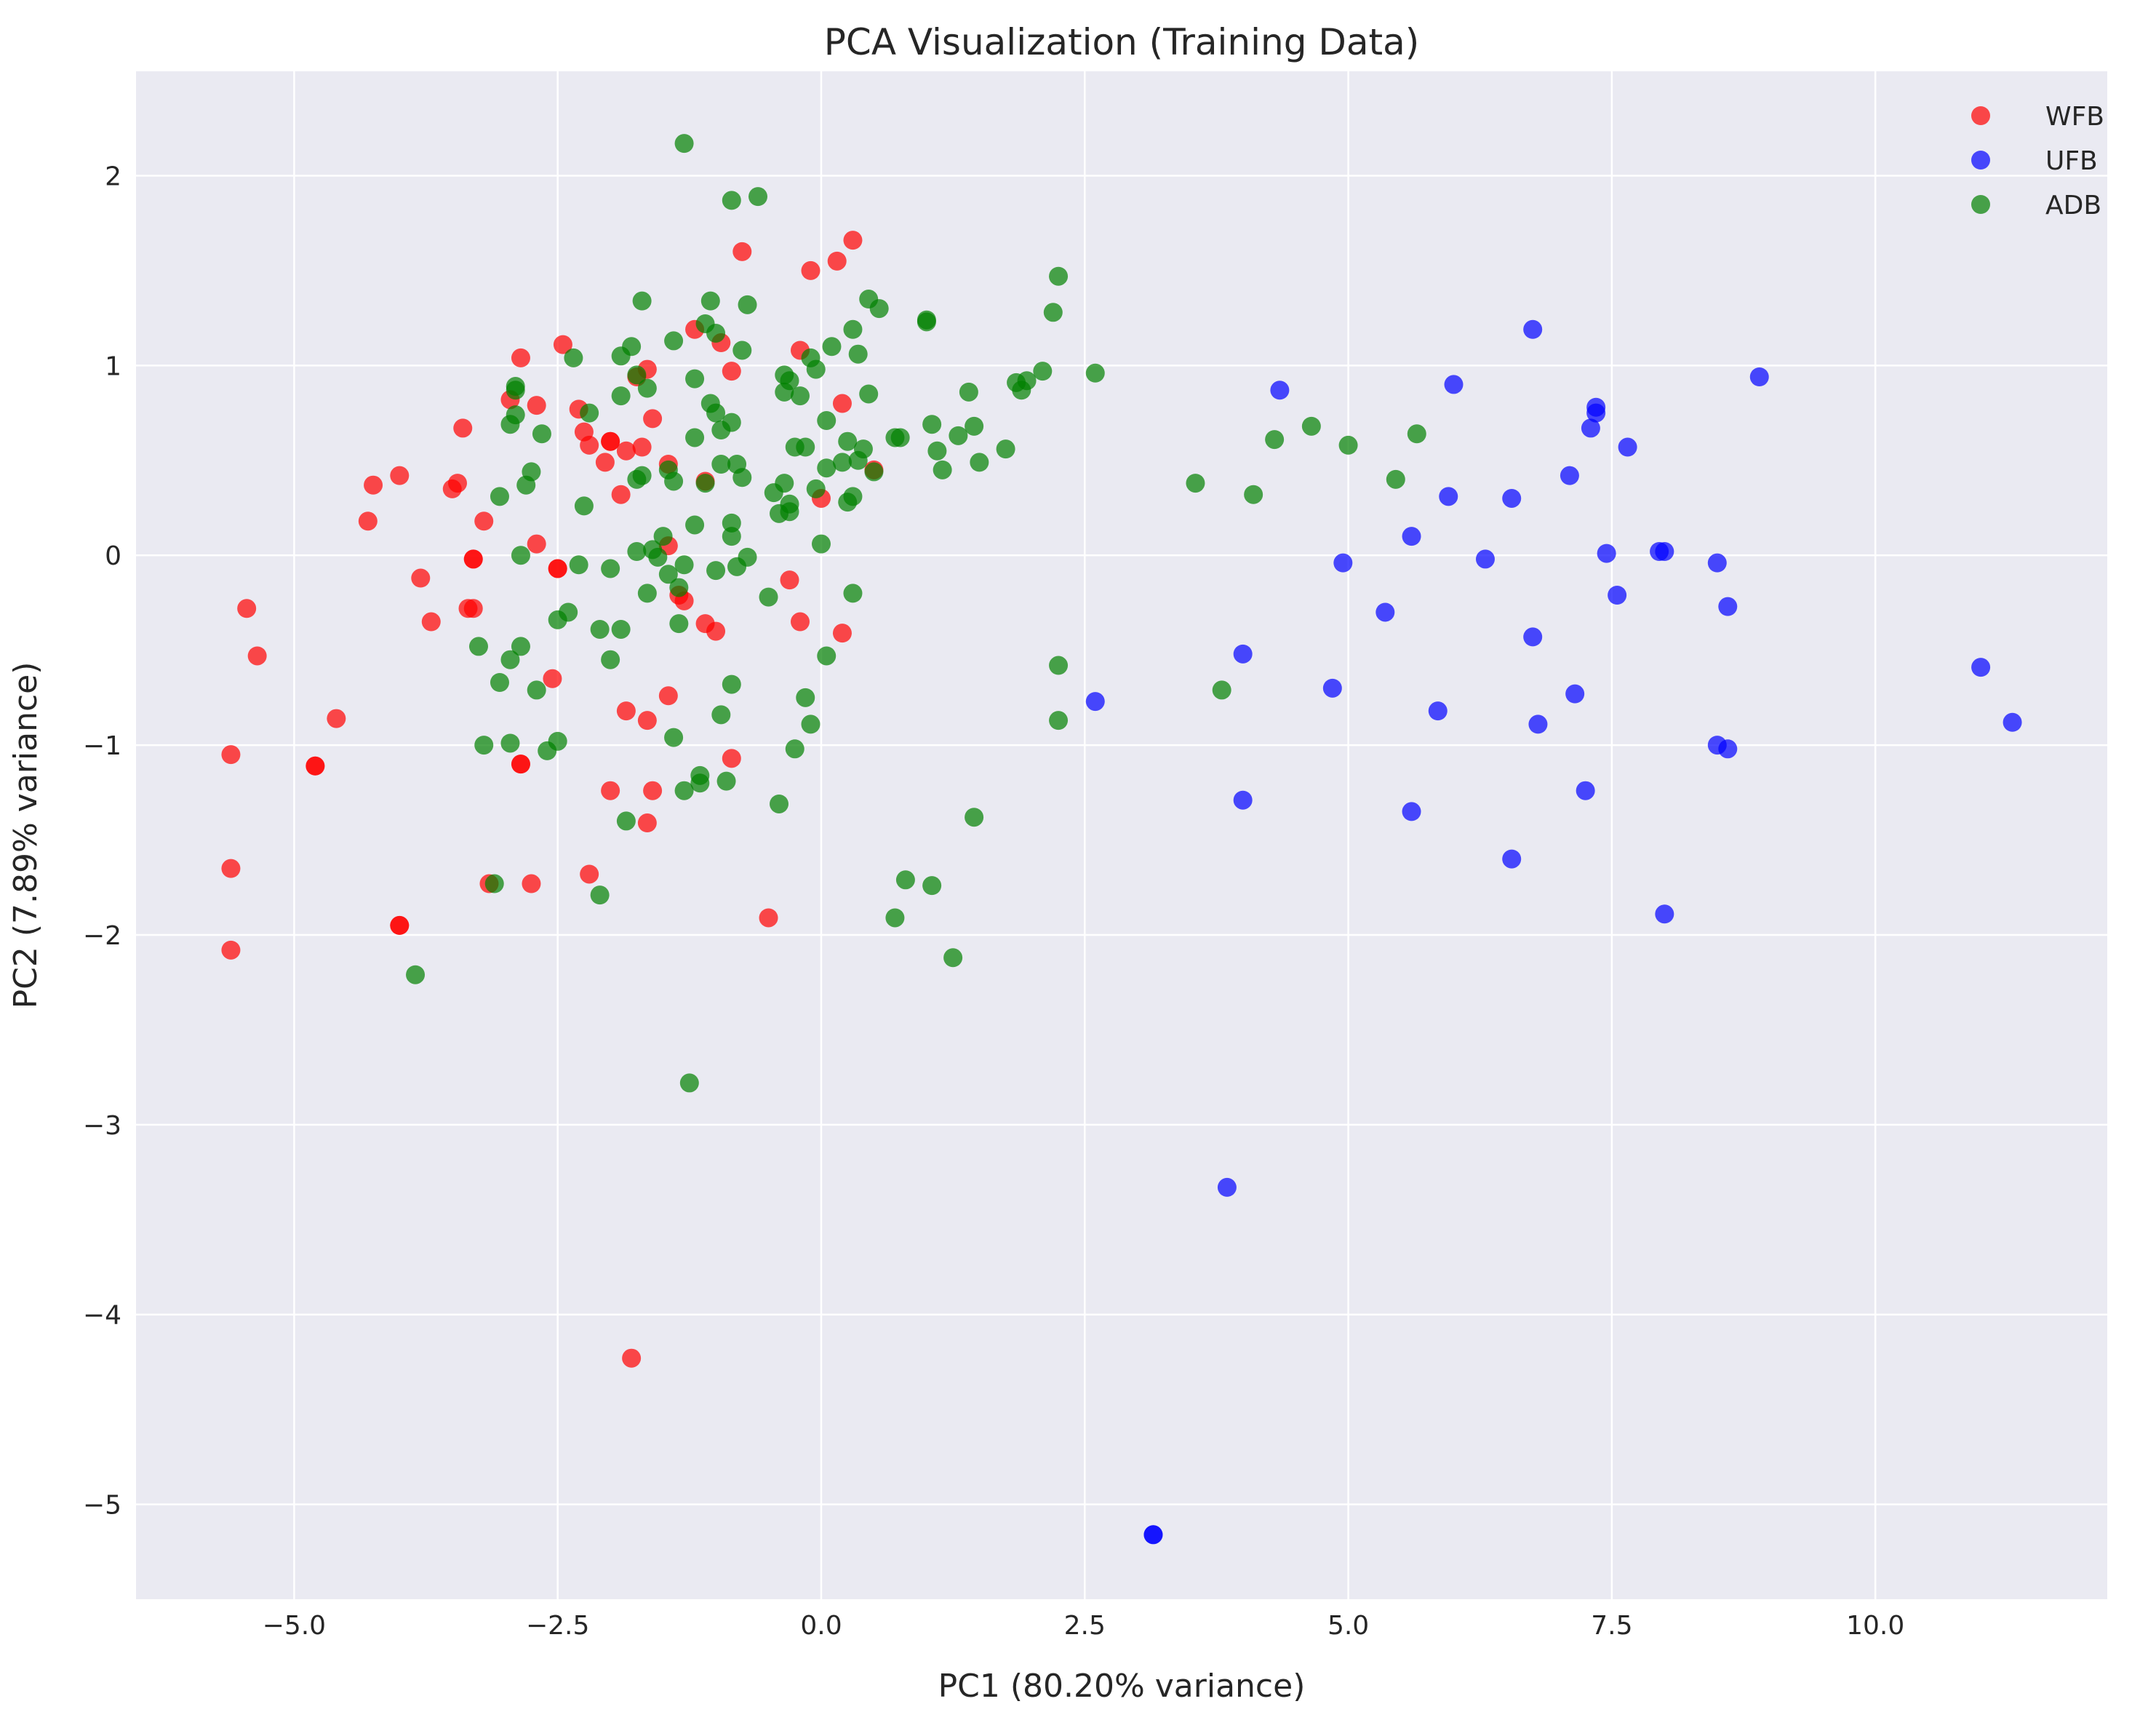 The width and height of the screenshot is (2156, 1720). What do you see at coordinates (2071, 161) in the screenshot?
I see `legend-label: UFB` at bounding box center [2071, 161].